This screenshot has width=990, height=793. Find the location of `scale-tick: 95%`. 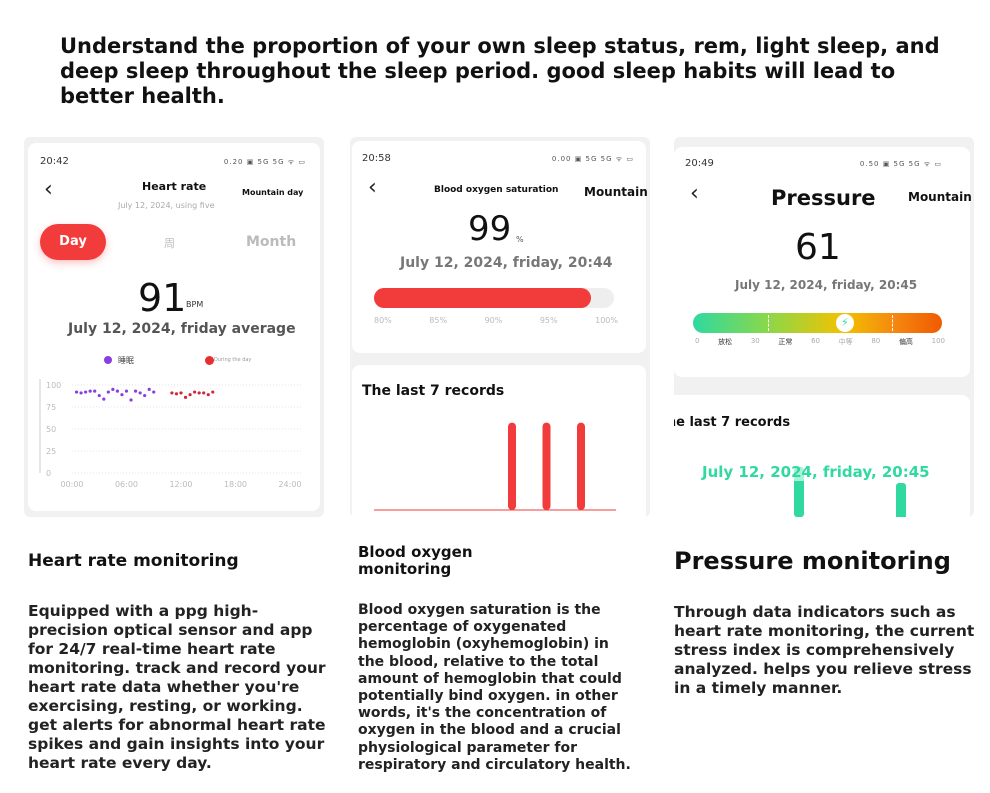

scale-tick: 95% is located at coordinates (548, 320).